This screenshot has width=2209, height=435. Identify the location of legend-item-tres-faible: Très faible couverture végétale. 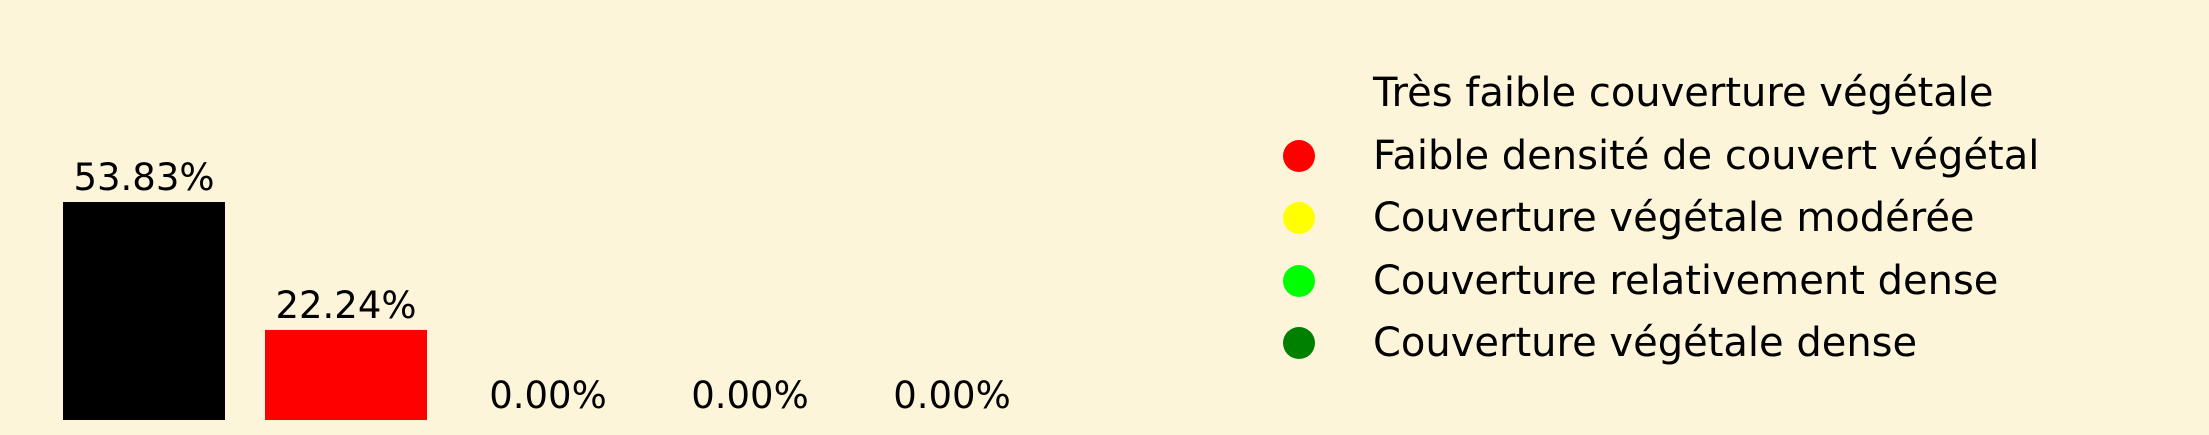
(1720, 93).